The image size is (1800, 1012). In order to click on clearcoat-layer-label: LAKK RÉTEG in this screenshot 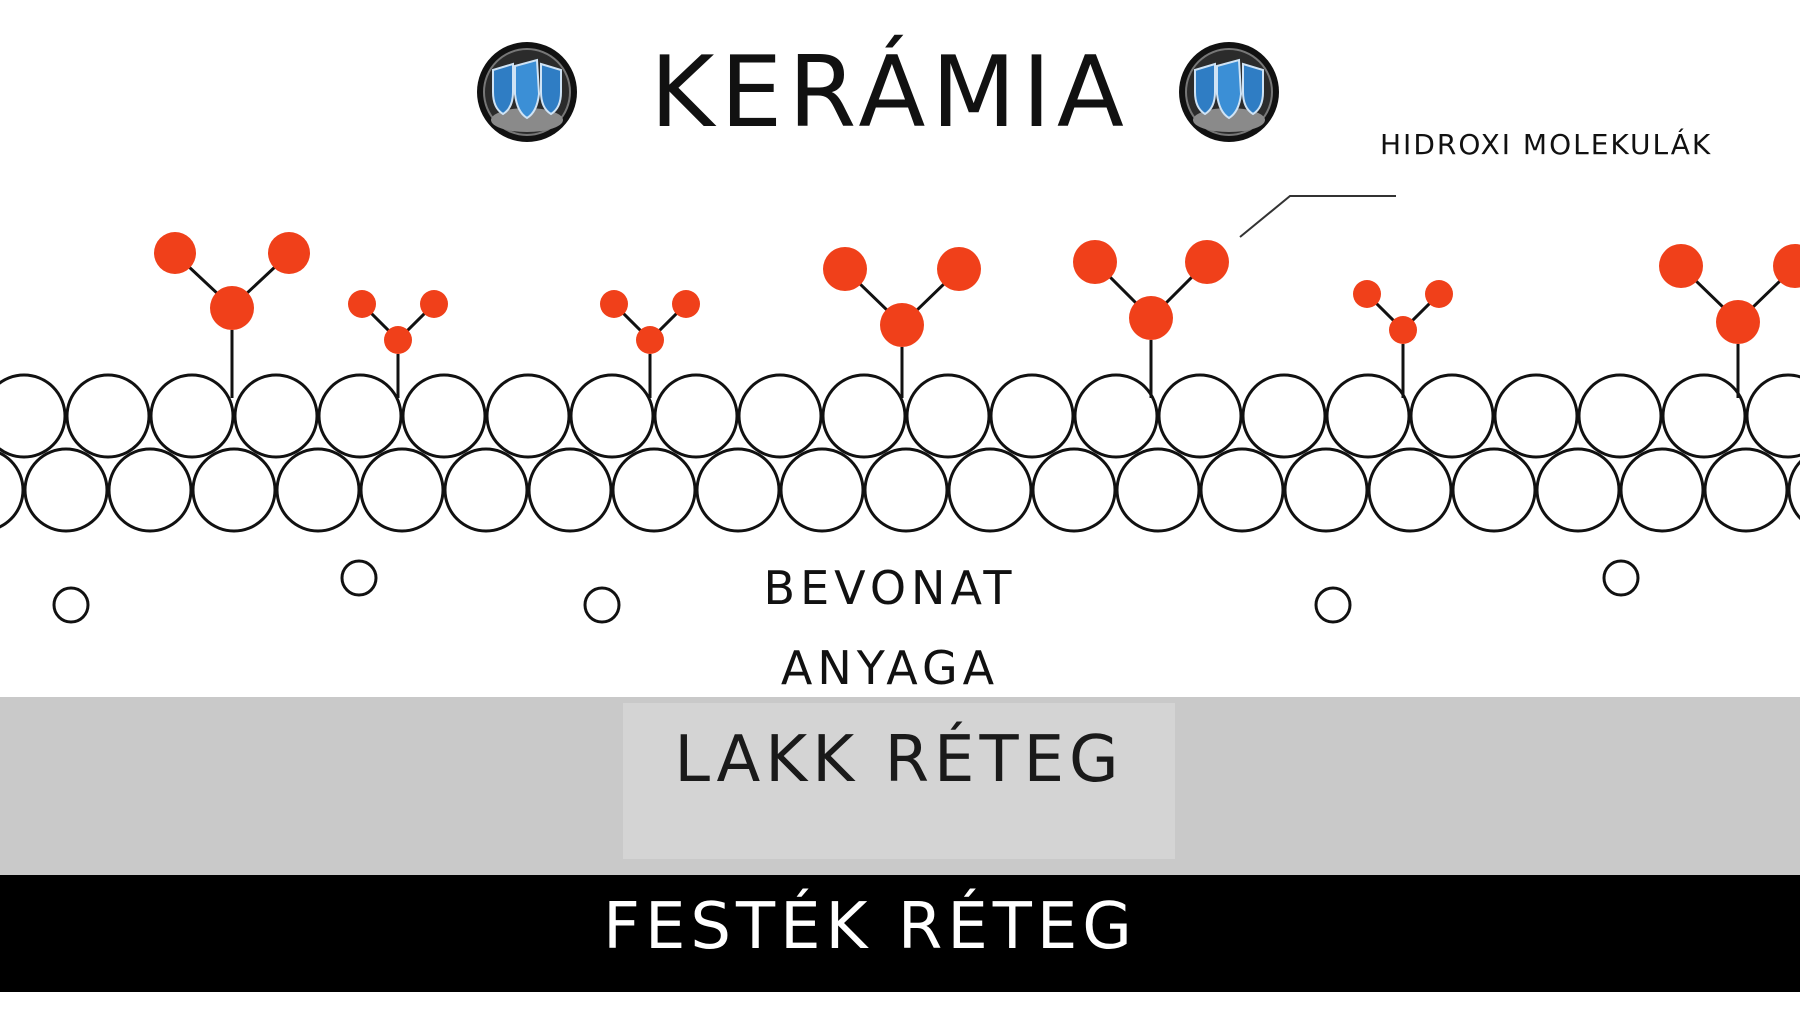, I will do `click(899, 760)`.